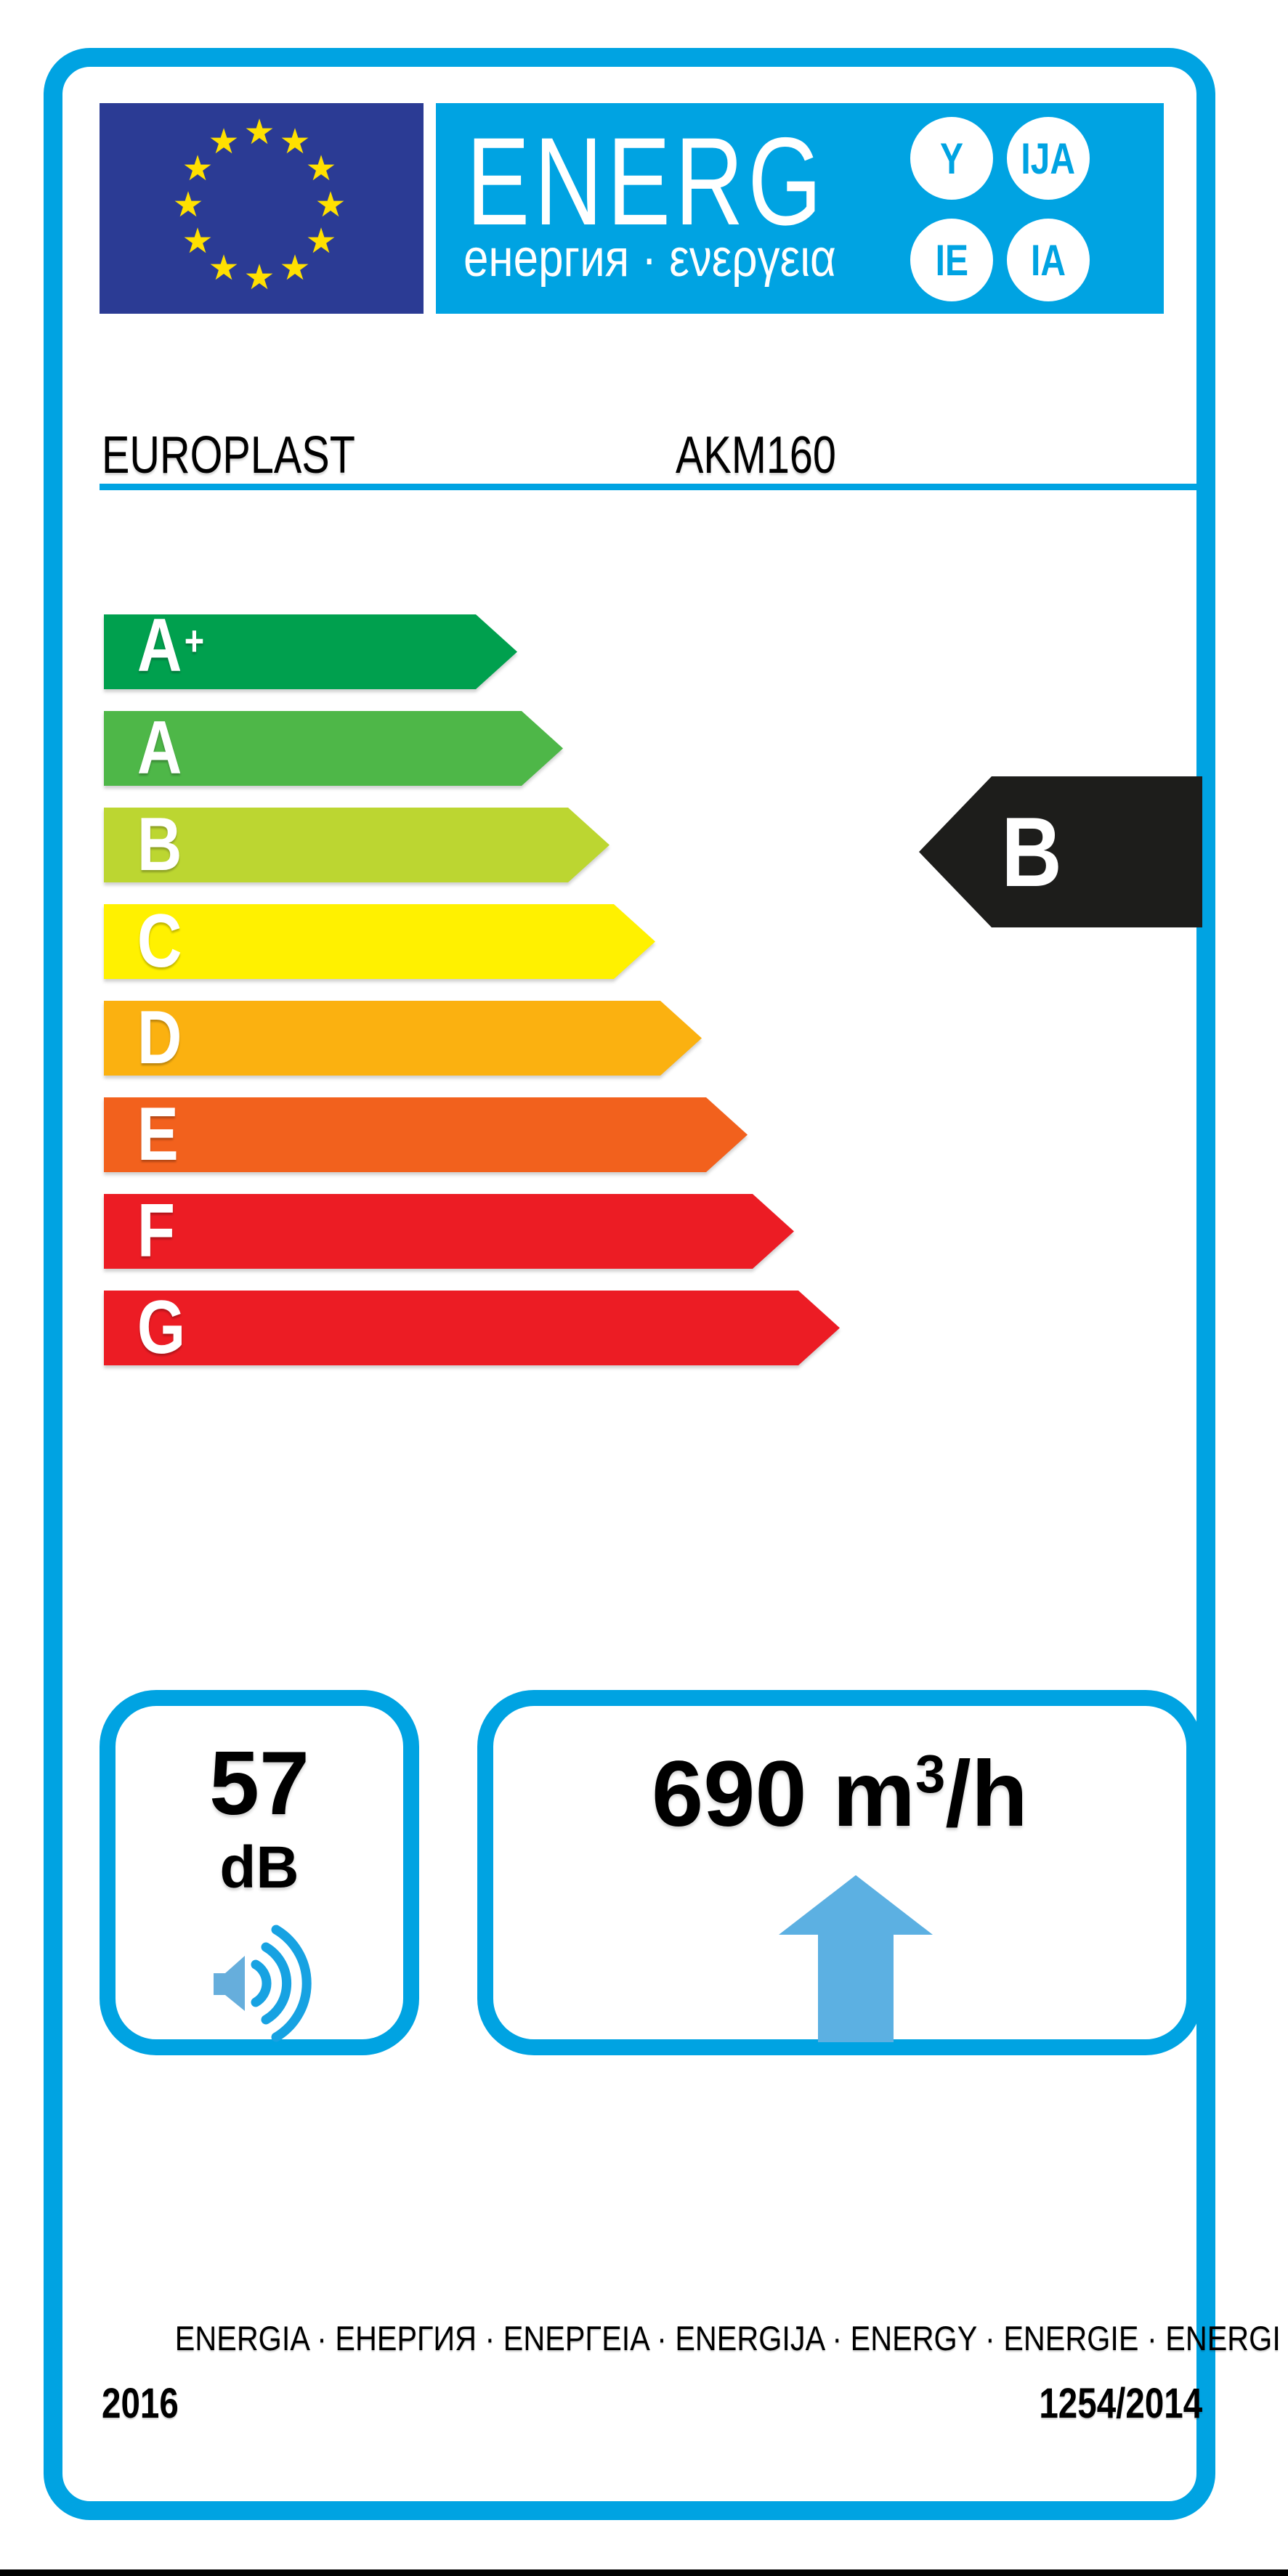  What do you see at coordinates (931, 1794) in the screenshot?
I see `airflow-unit: m3/h` at bounding box center [931, 1794].